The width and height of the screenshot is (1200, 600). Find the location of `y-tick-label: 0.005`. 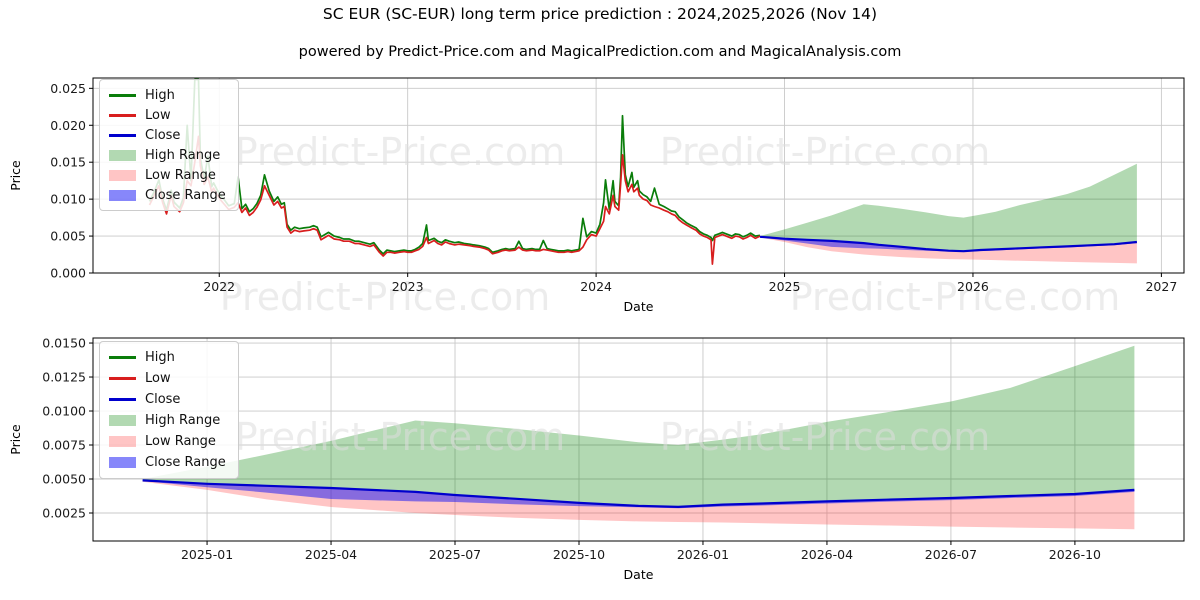

y-tick-label: 0.005 is located at coordinates (68, 236).